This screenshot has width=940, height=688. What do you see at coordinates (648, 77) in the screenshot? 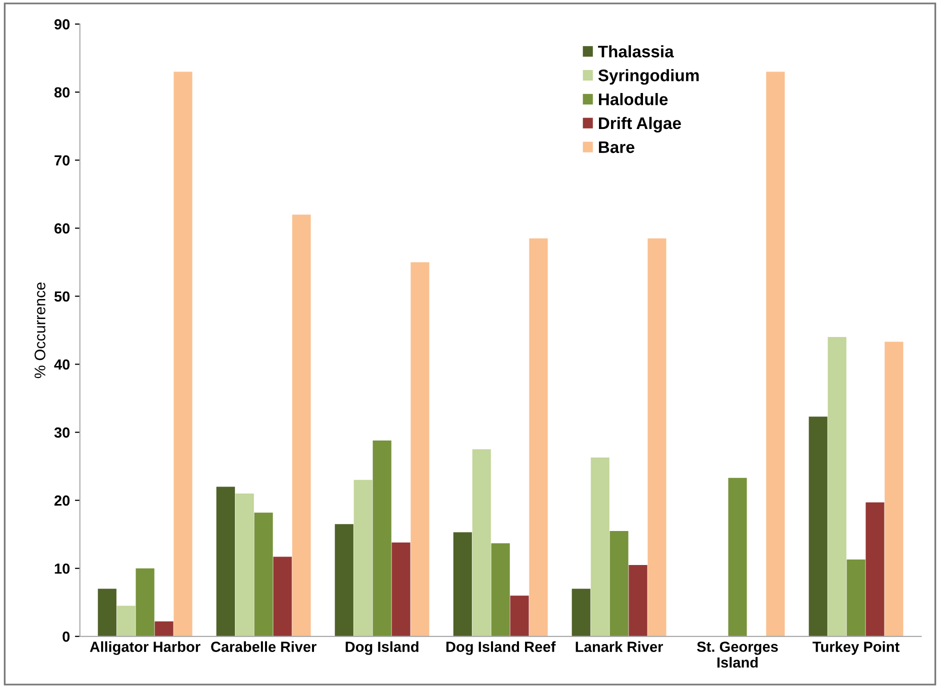
I see `legend-label: Syringodium` at bounding box center [648, 77].